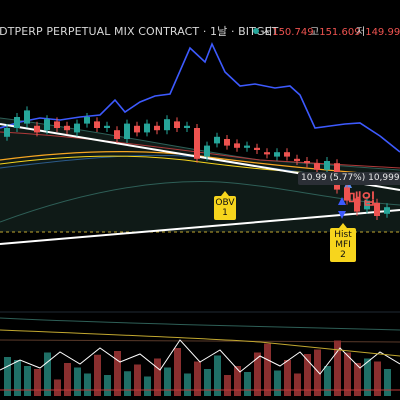 The width and height of the screenshot is (400, 400). I want to click on obv-marker: OBV 1, so click(225, 208).